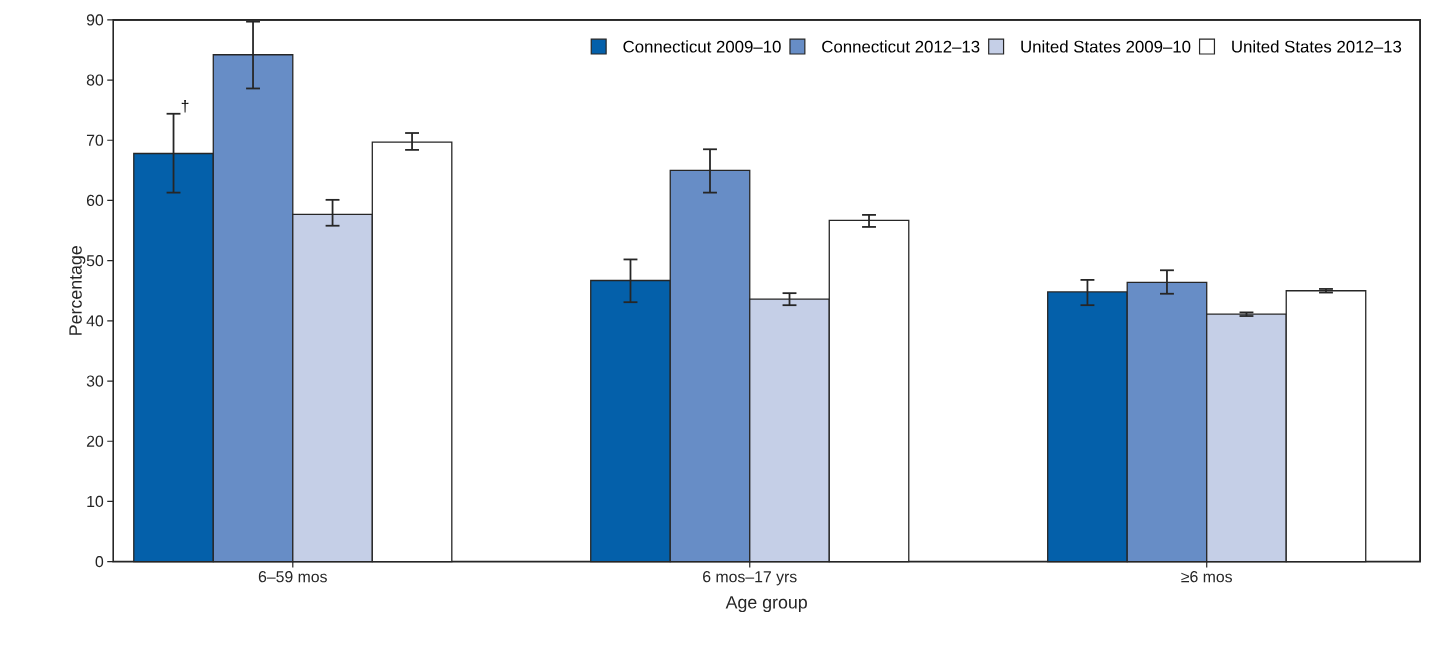 Image resolution: width=1432 pixels, height=645 pixels. Describe the element at coordinates (901, 46) in the screenshot. I see `legend-label: Connecticut 2012–13` at that location.